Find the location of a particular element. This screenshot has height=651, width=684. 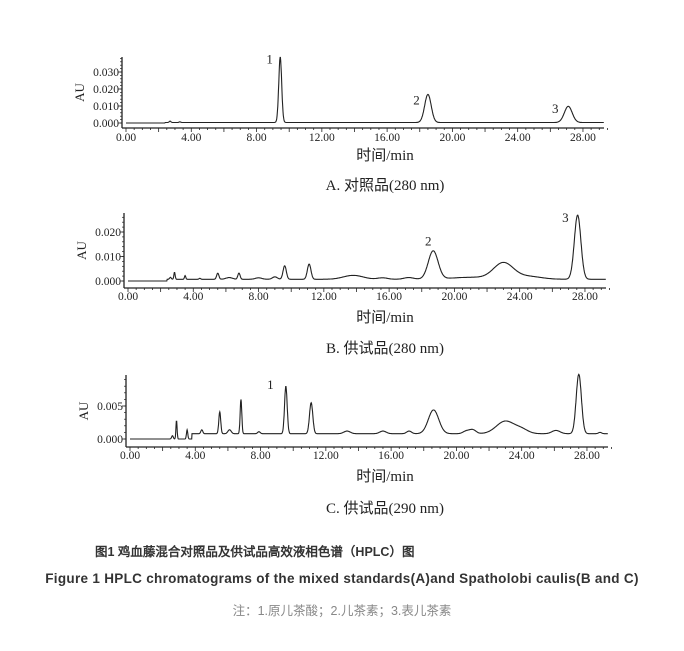

panel-caption: B. 供试品(280 nm) is located at coordinates (385, 348).